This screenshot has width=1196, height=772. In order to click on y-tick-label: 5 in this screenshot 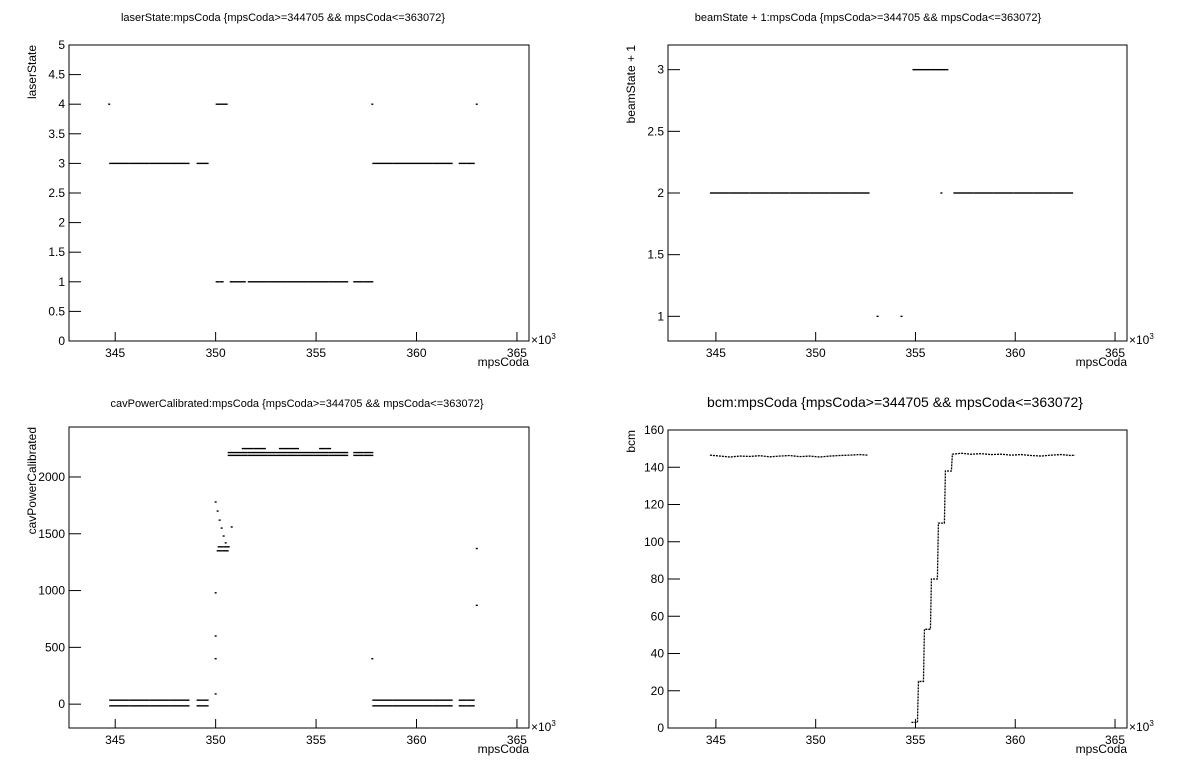, I will do `click(61, 45)`.